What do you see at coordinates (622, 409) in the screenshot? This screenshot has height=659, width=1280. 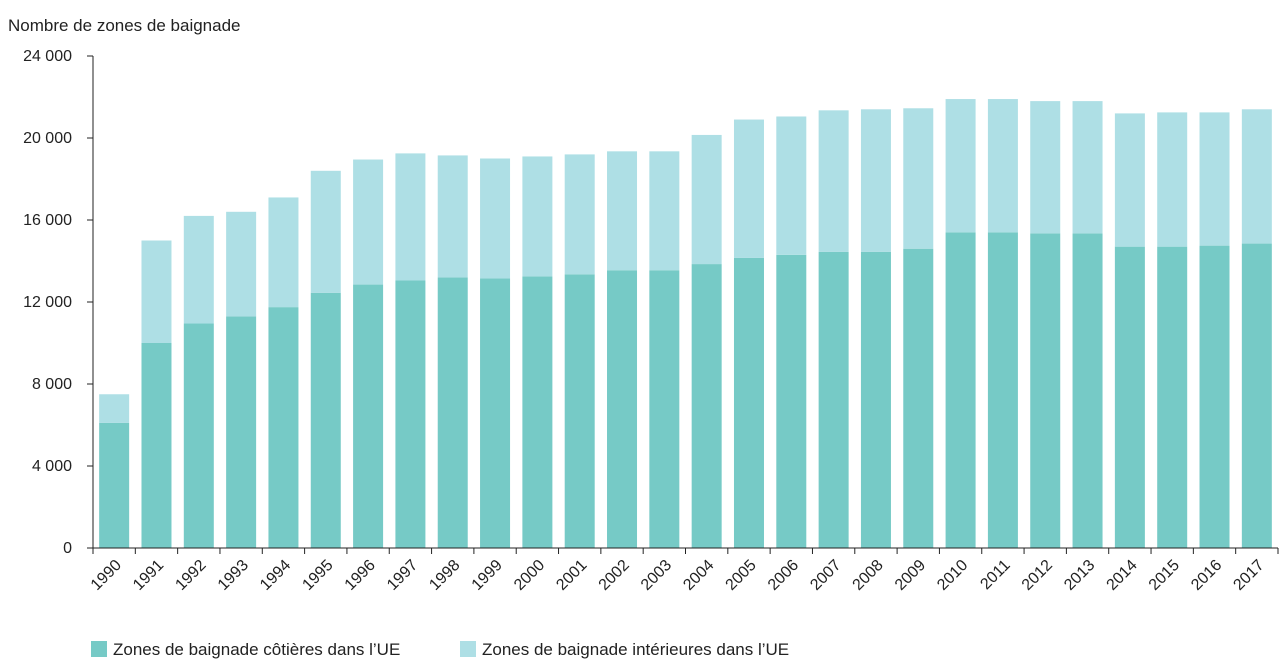 I see `bar-coastal-2002` at bounding box center [622, 409].